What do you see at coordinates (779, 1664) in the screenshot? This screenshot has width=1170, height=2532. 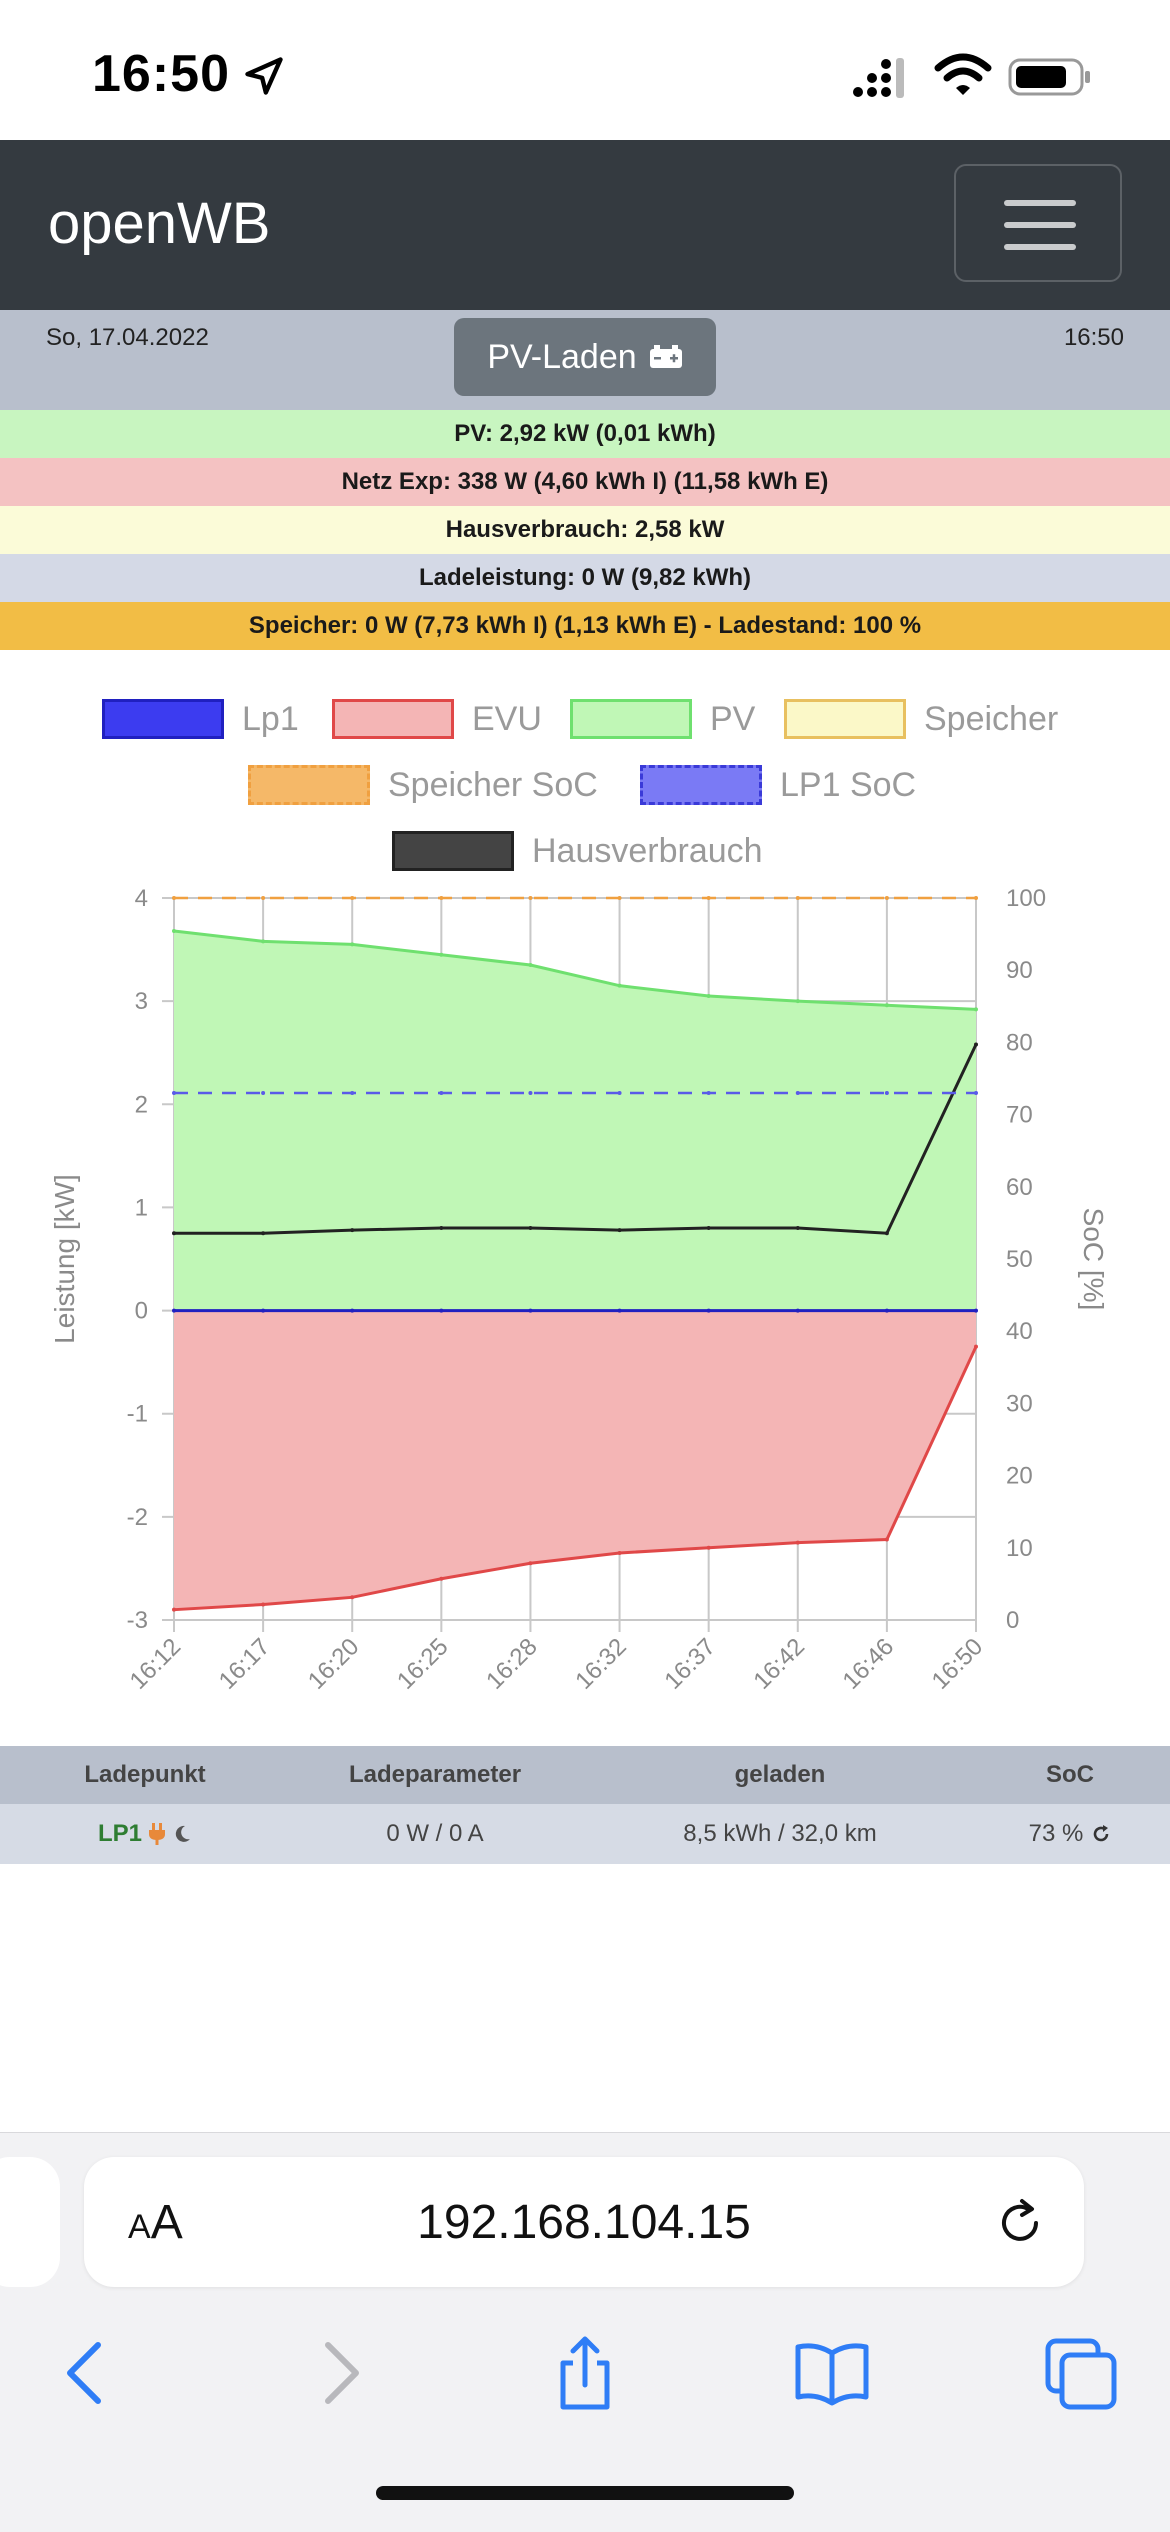 I see `x-tick-label: 16:42` at bounding box center [779, 1664].